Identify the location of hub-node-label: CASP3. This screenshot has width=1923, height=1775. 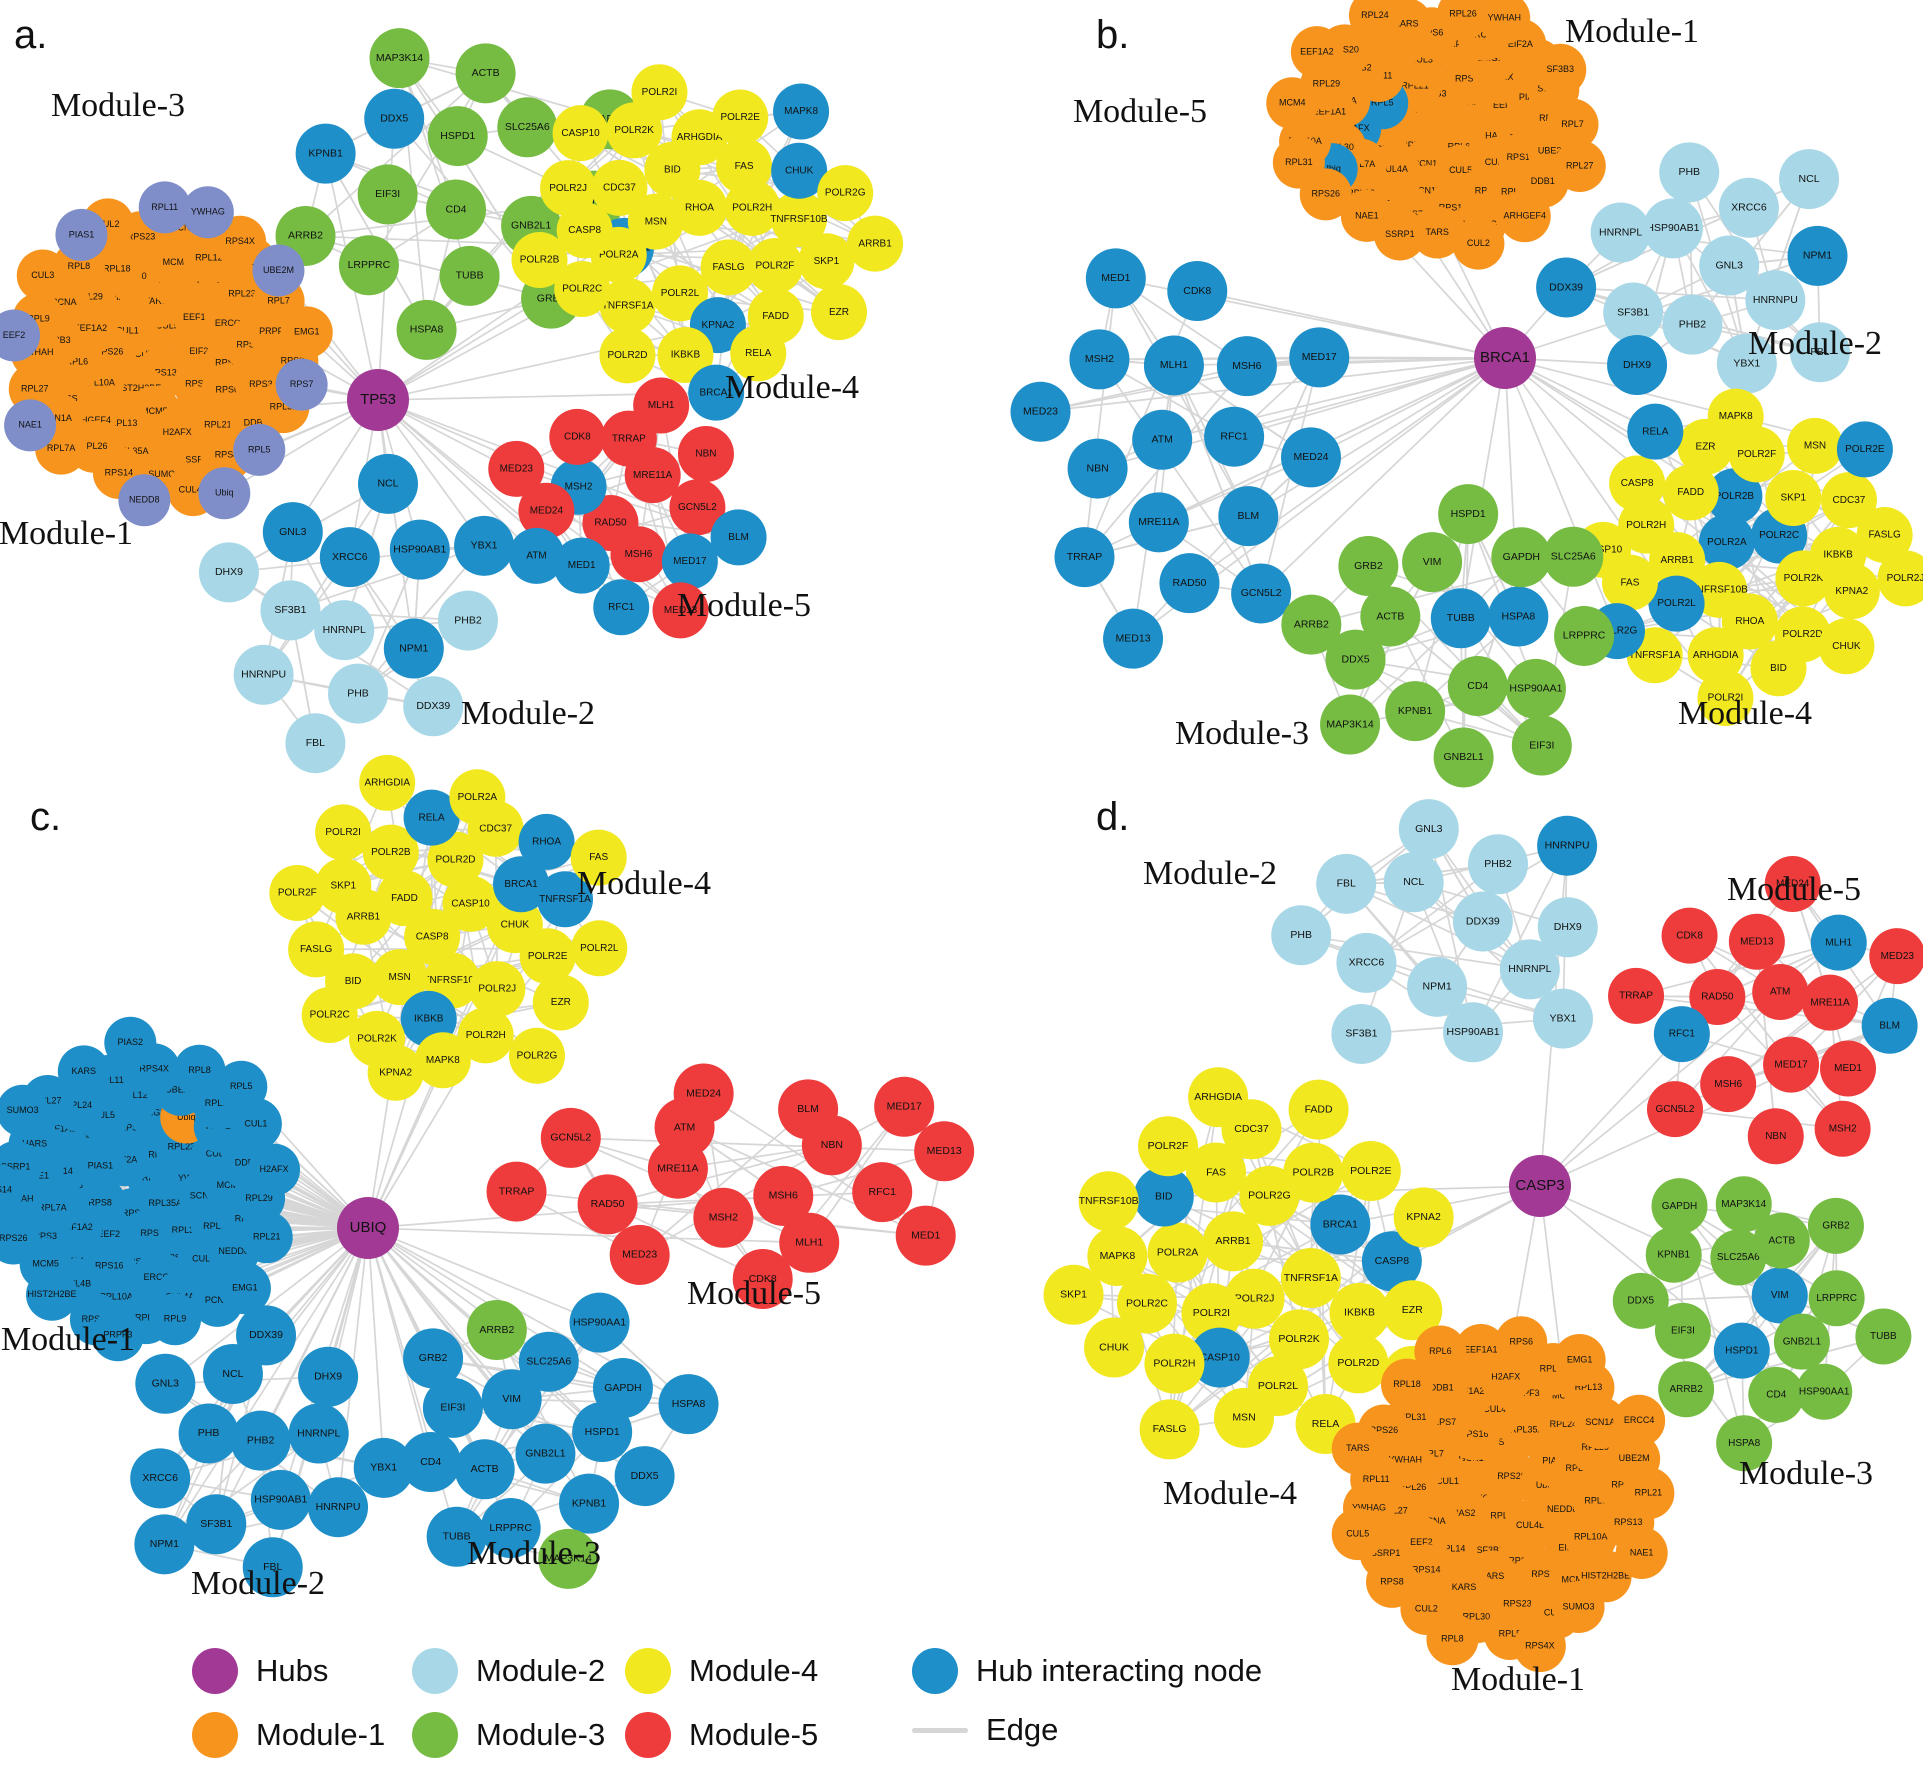
(1539, 1185).